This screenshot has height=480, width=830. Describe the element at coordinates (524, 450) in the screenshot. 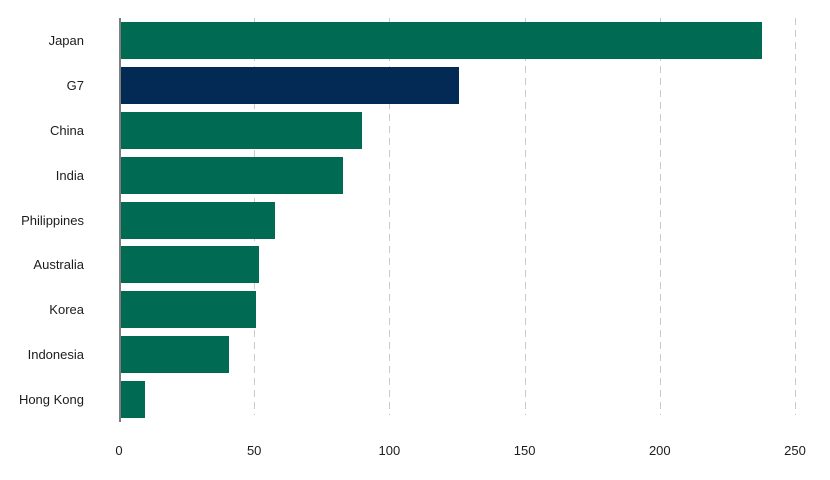

I see `x-tick-label: 150` at that location.